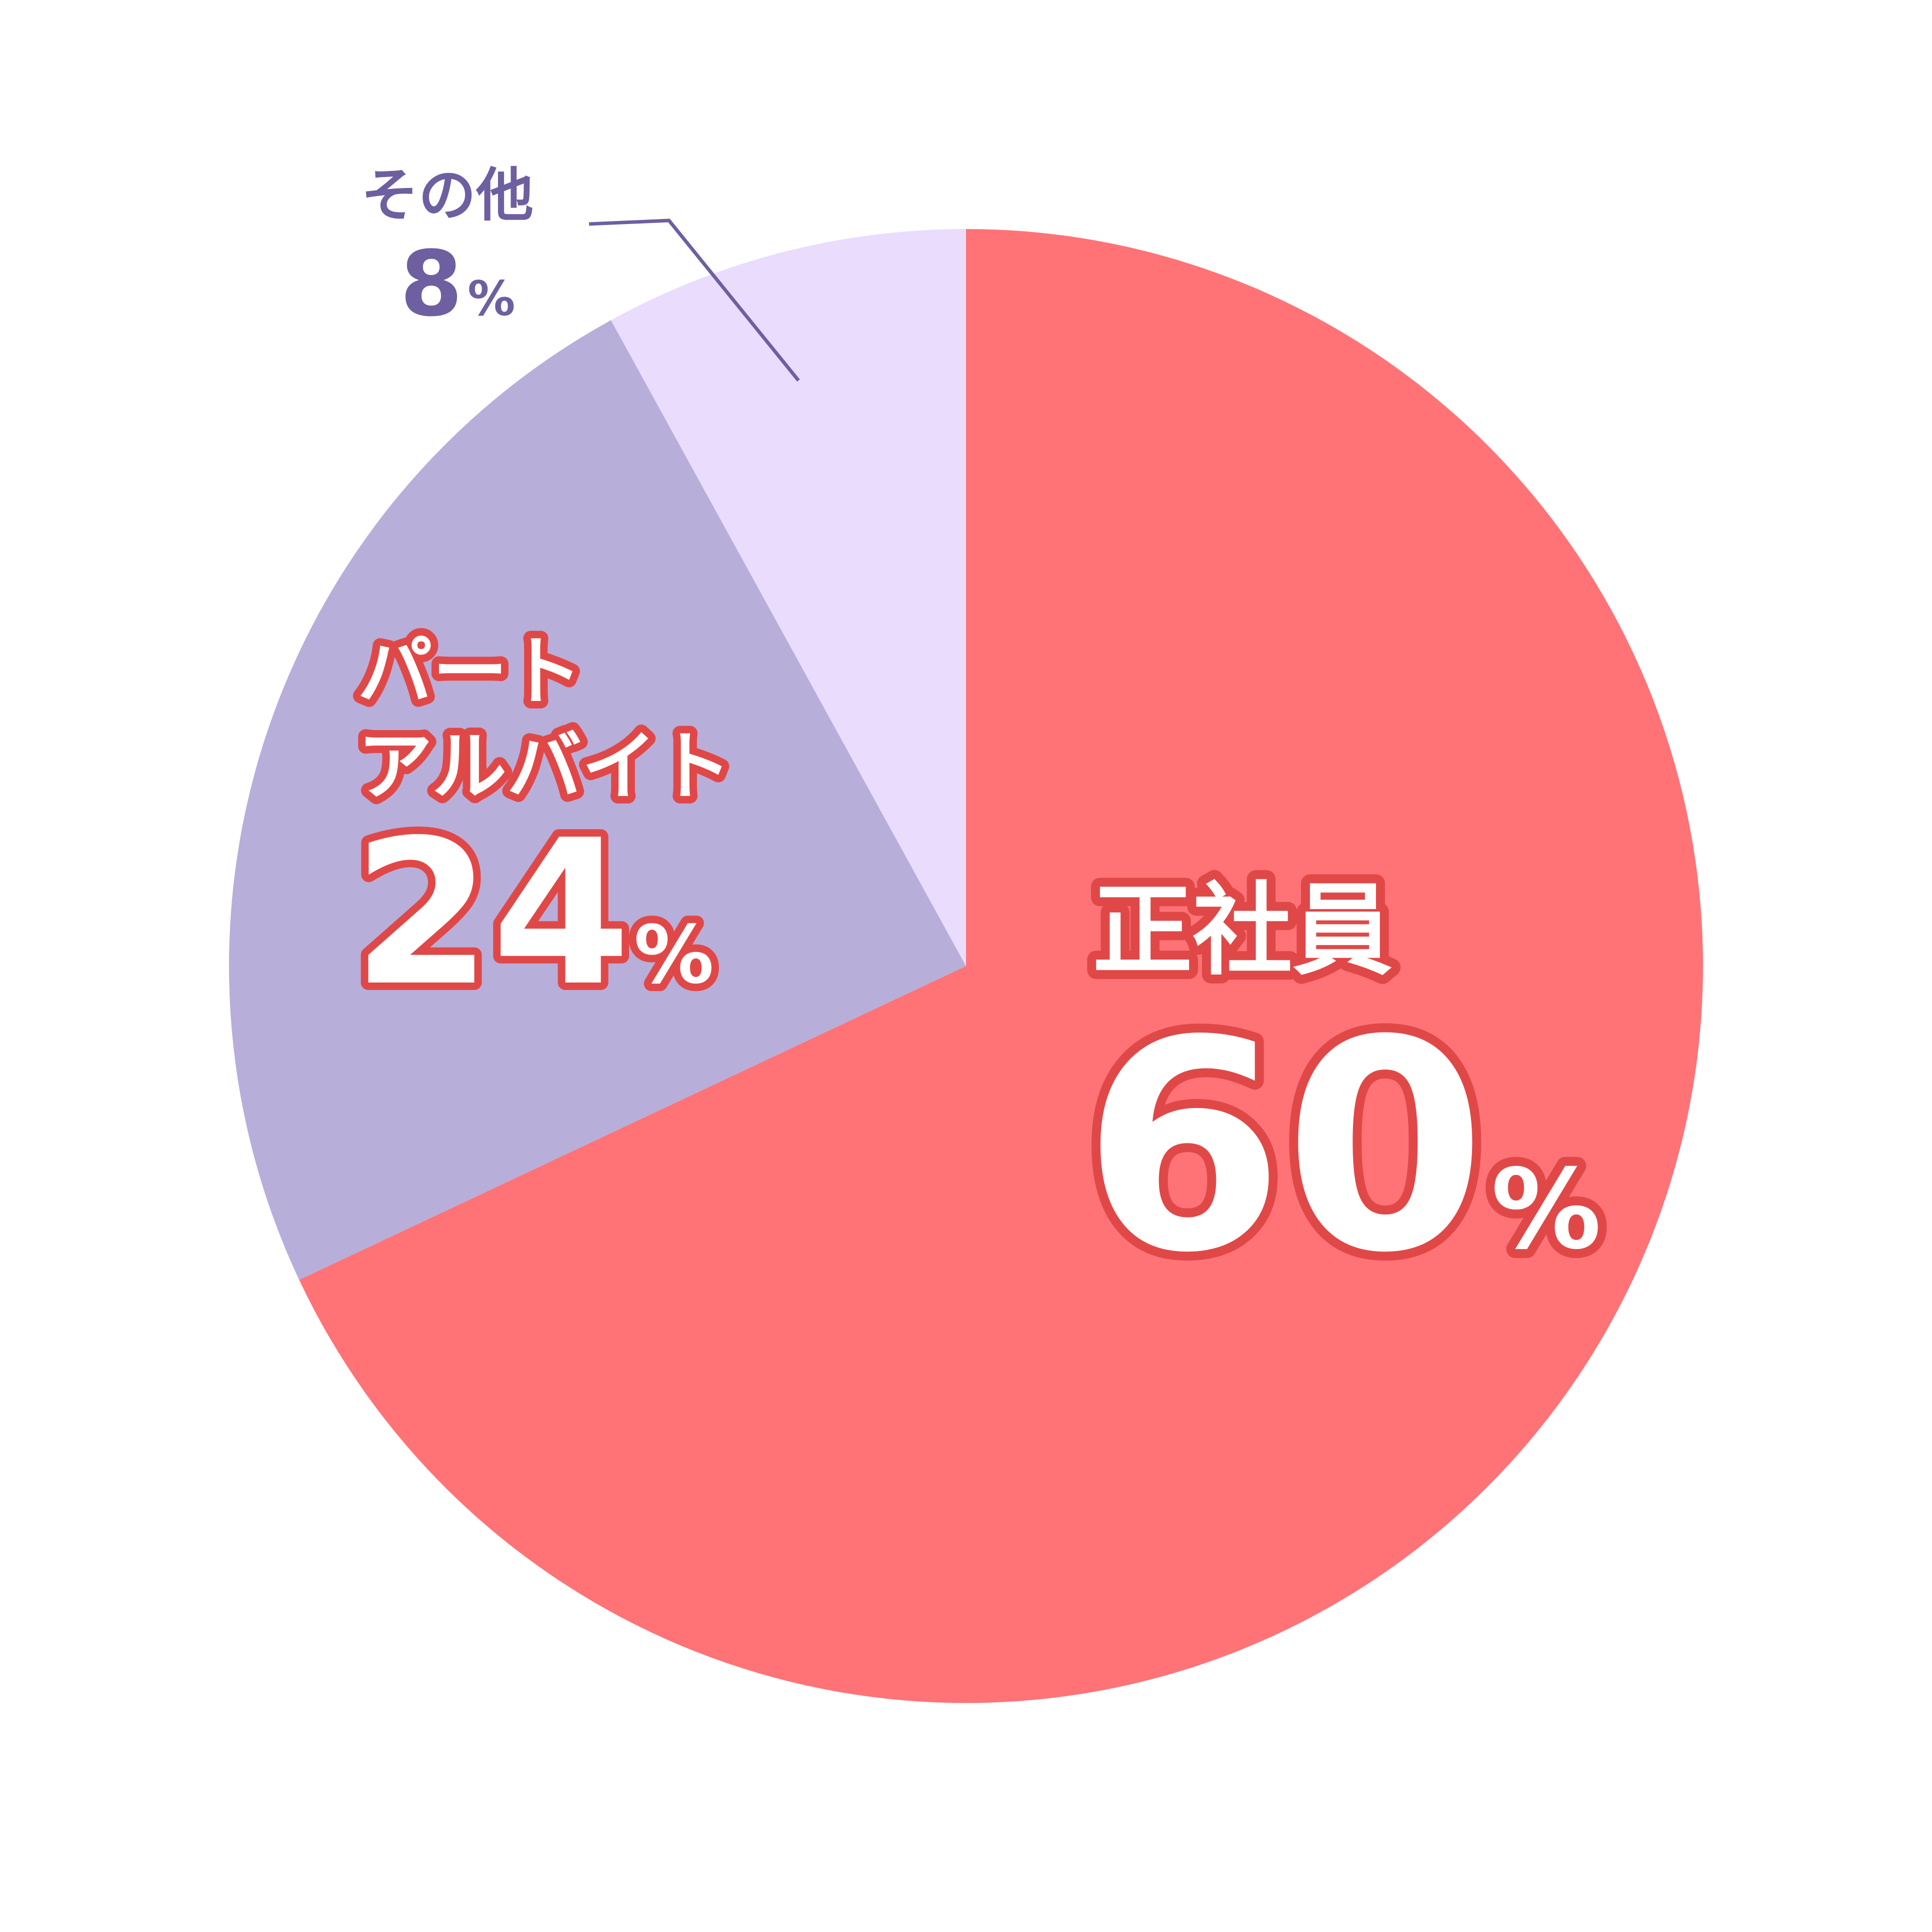 This screenshot has width=1932, height=1932. Describe the element at coordinates (1242, 930) in the screenshot. I see `label-seishain: 正社員` at that location.